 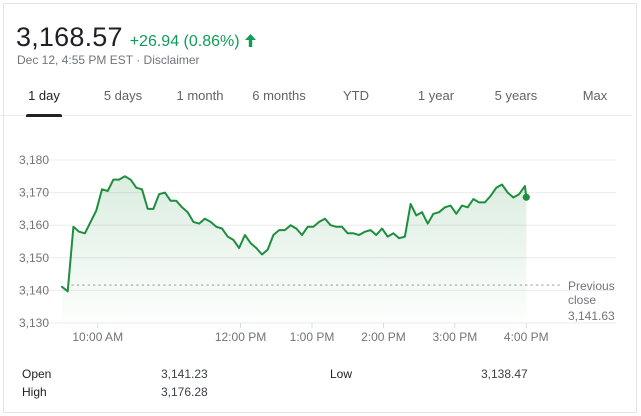 I want to click on last-price-dot, so click(x=526, y=197).